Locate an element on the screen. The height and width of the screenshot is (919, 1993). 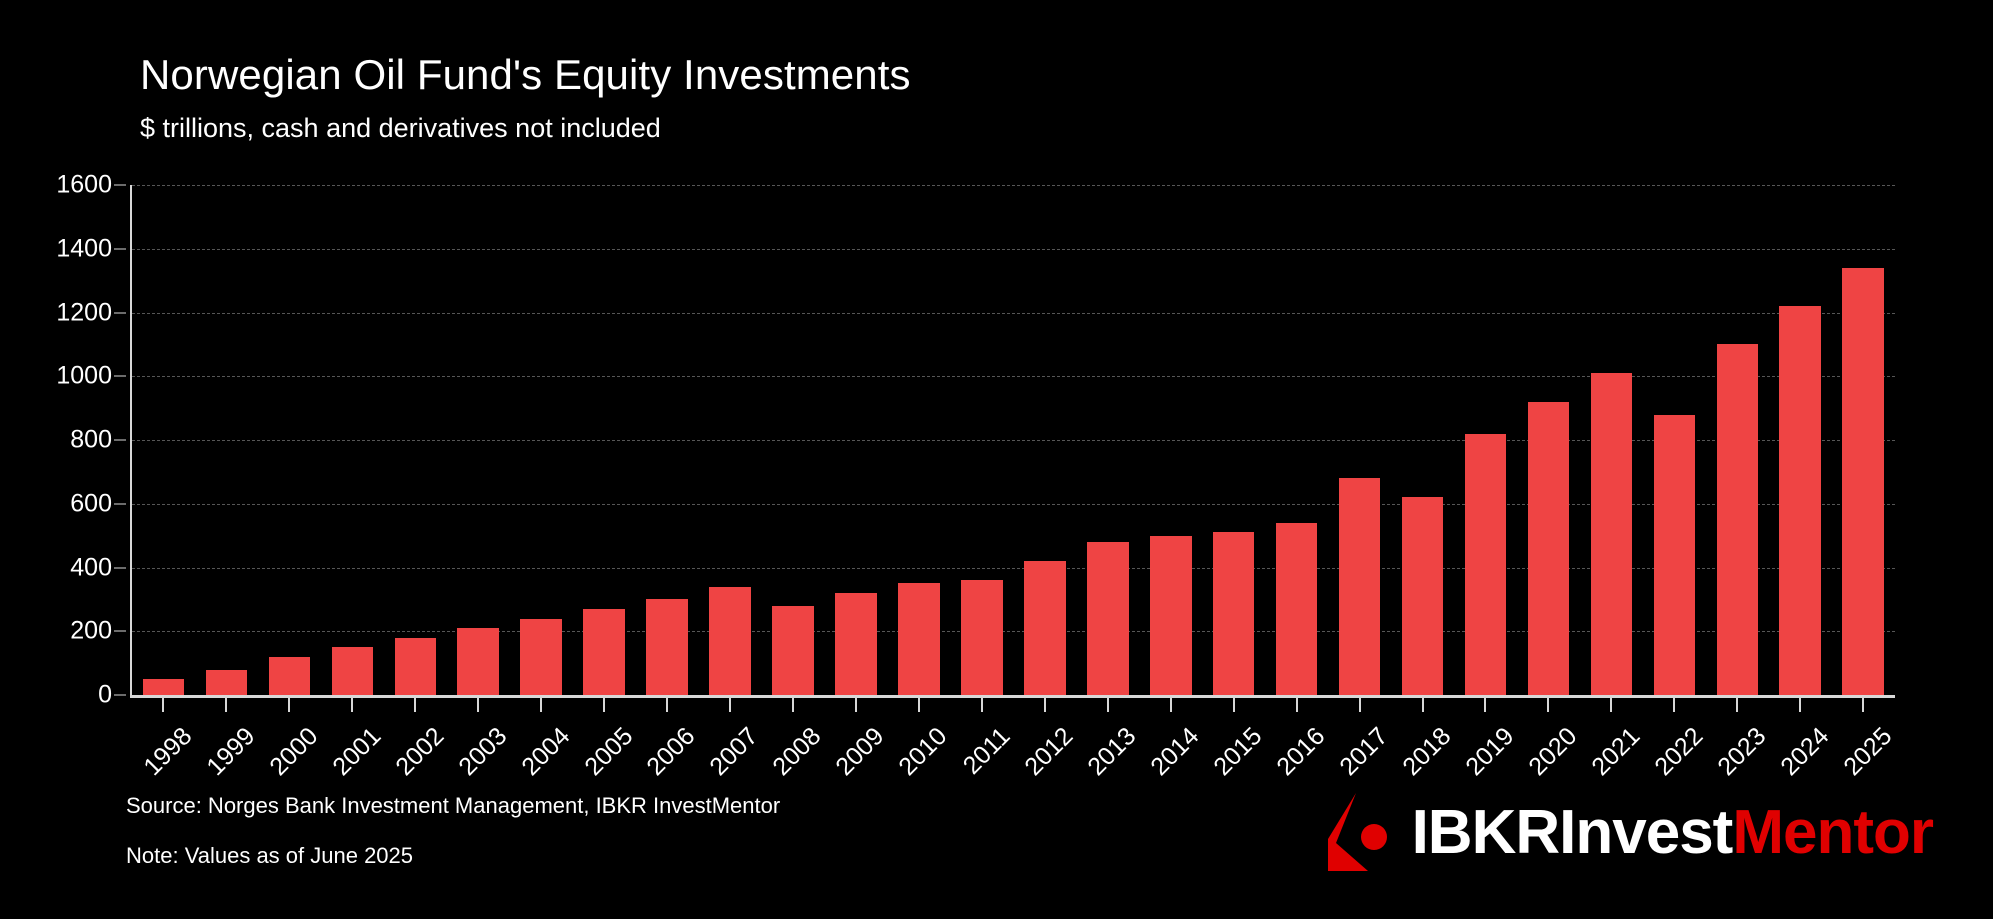
x-label-slot: 2013 is located at coordinates (1109, 763).